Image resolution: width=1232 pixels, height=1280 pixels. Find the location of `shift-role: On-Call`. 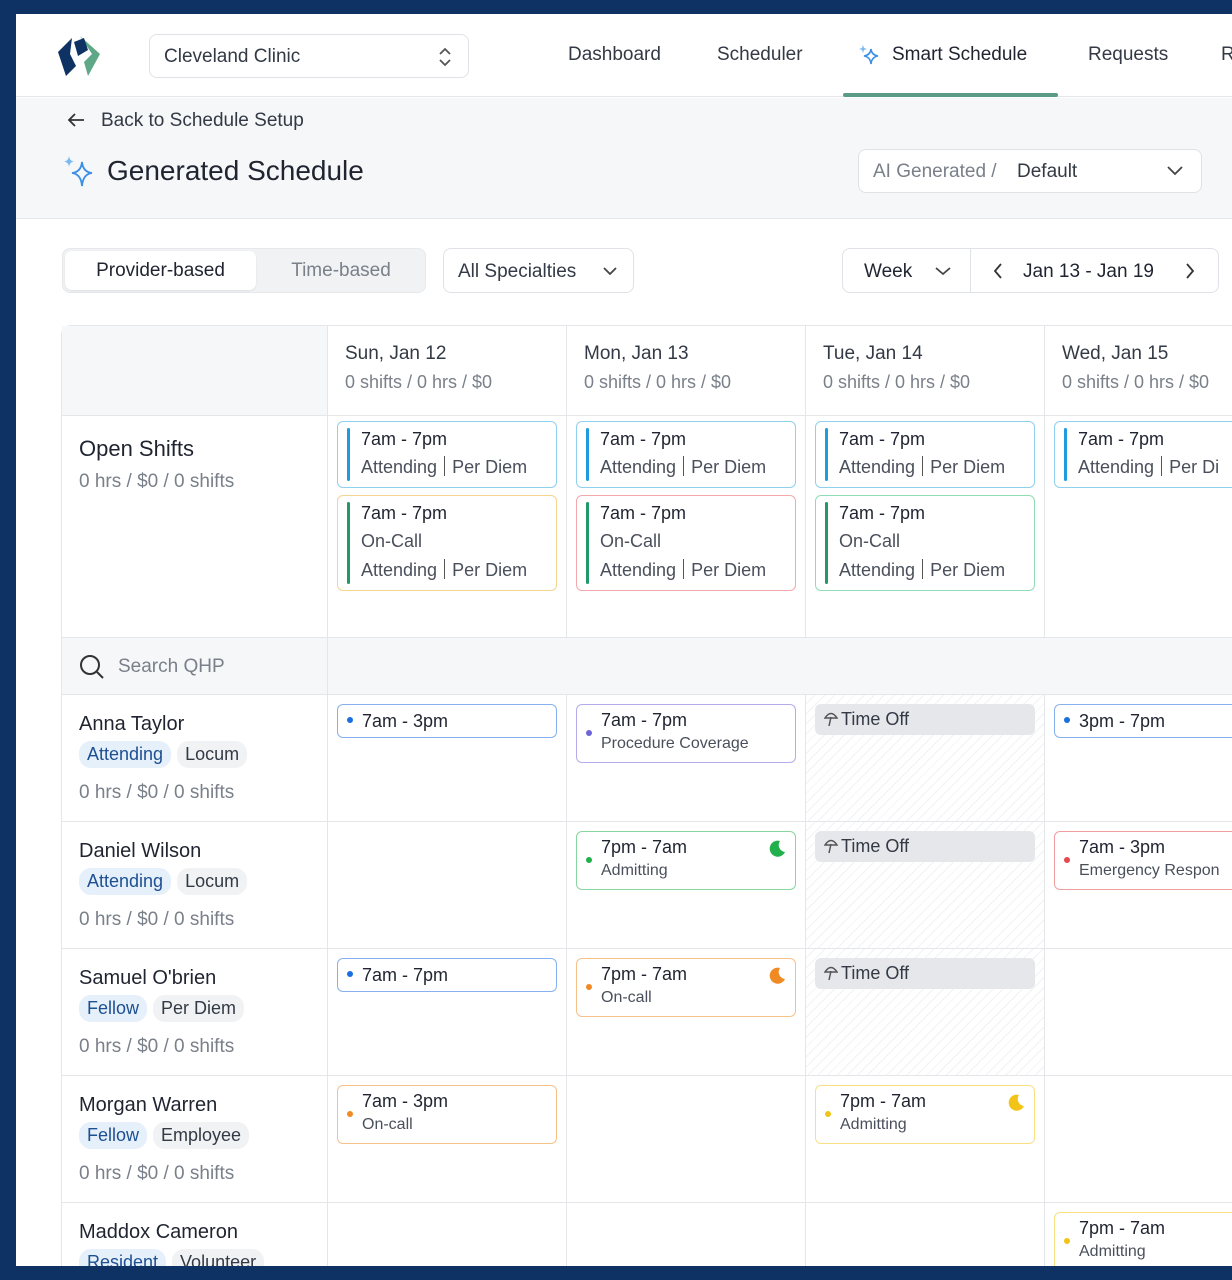

shift-role: On-Call is located at coordinates (631, 541).